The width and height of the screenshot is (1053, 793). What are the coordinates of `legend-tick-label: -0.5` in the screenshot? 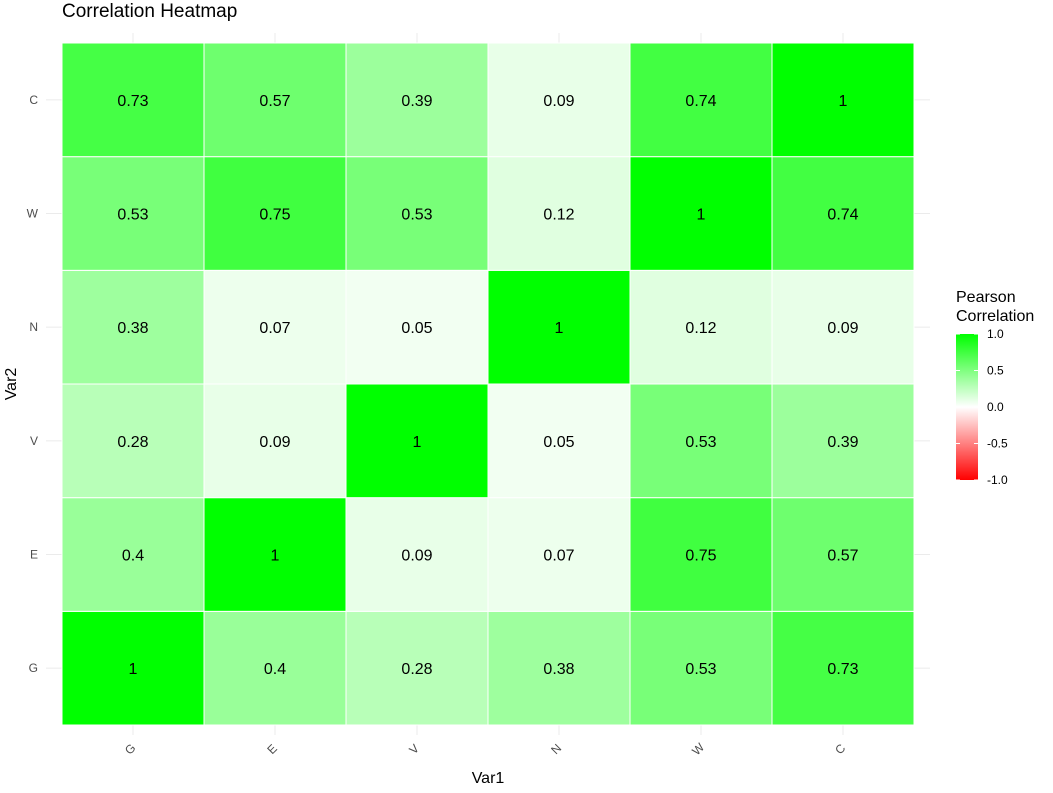 It's located at (997, 444).